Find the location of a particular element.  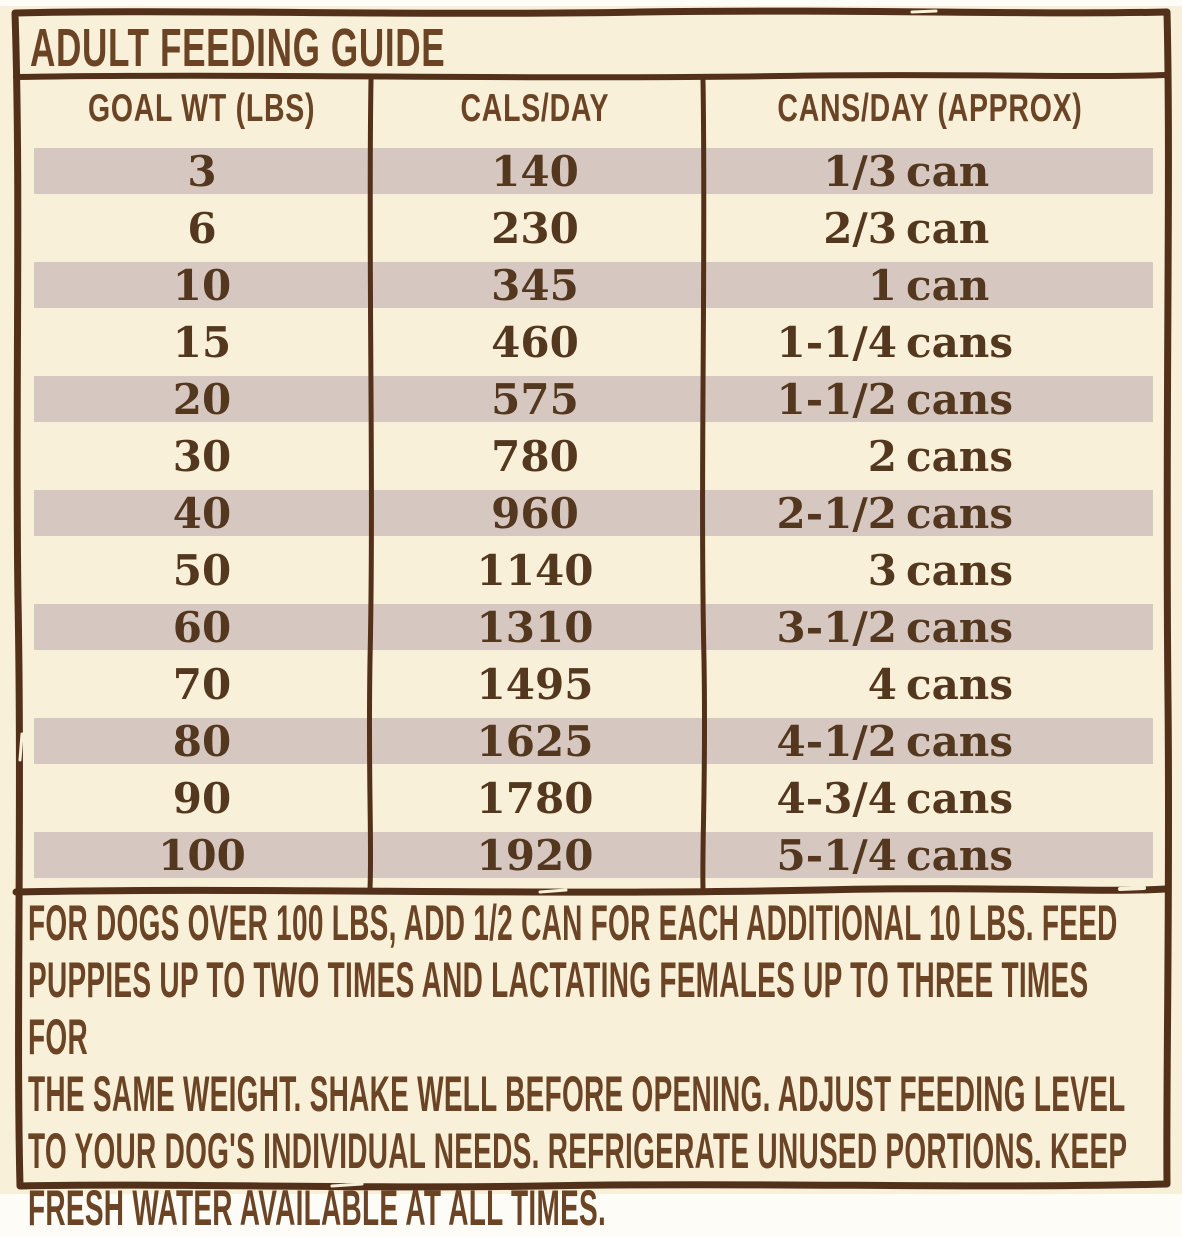

cals-per-day-cell: 1495 is located at coordinates (535, 684).